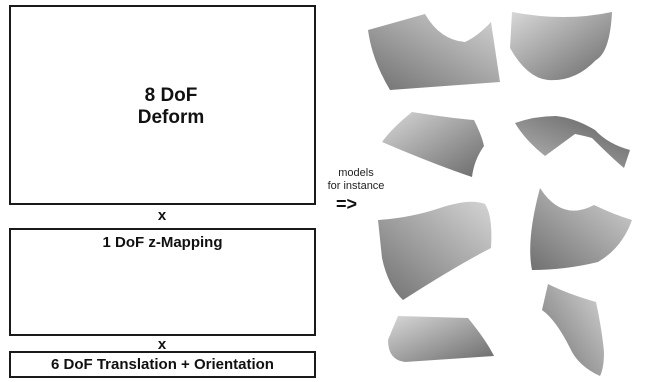 This screenshot has width=652, height=382. What do you see at coordinates (162, 242) in the screenshot?
I see `zmapping-title: 1 DoF z-Mapping` at bounding box center [162, 242].